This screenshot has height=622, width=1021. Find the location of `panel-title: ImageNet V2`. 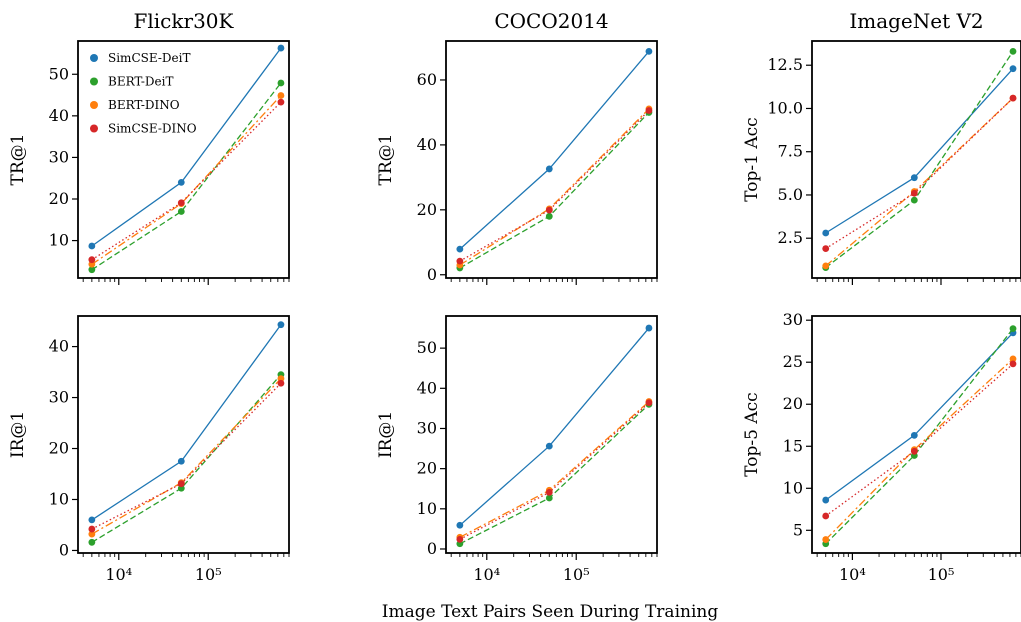

panel-title: ImageNet V2 is located at coordinates (916, 21).